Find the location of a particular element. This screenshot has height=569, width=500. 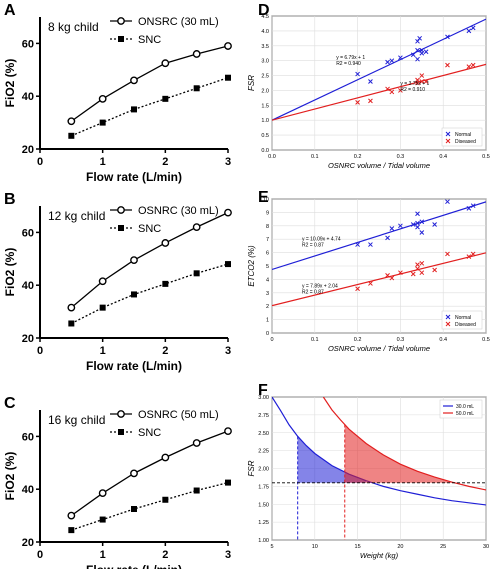

x-tick-label: 0.0 is located at coordinates (272, 157).